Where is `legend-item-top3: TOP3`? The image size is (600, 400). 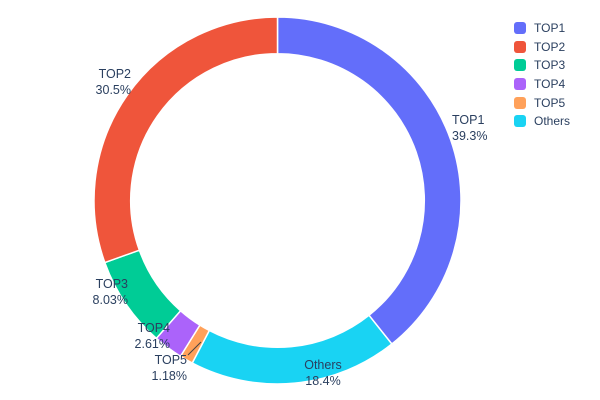
legend-item-top3: TOP3 is located at coordinates (542, 65).